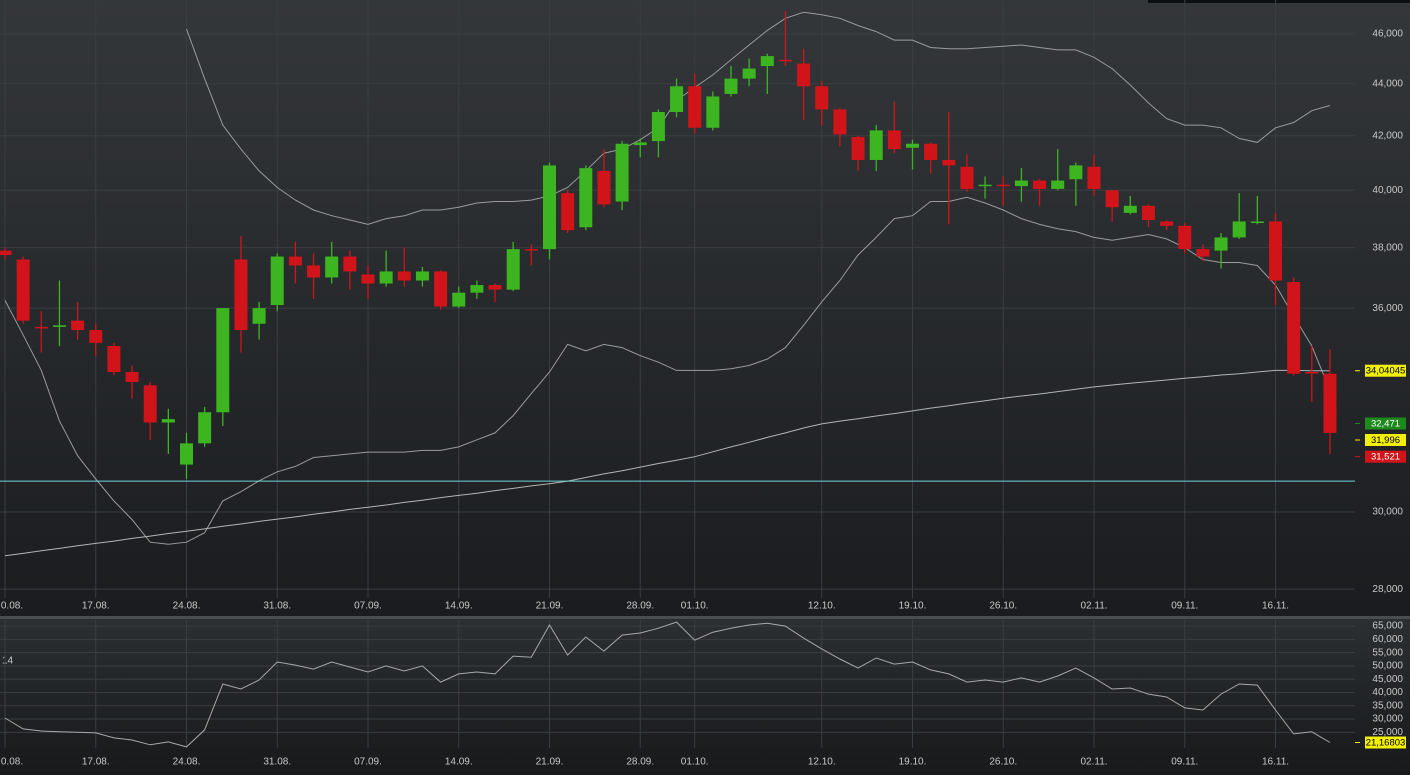  I want to click on y-tick-label: 38,000, so click(1387, 247).